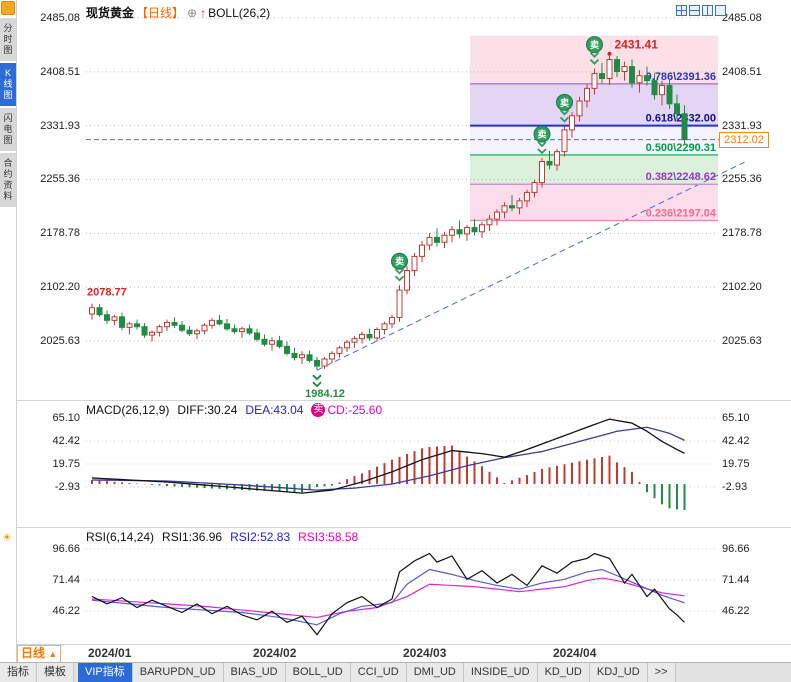  Describe the element at coordinates (66, 549) in the screenshot. I see `y-axis-label: 96.66` at that location.